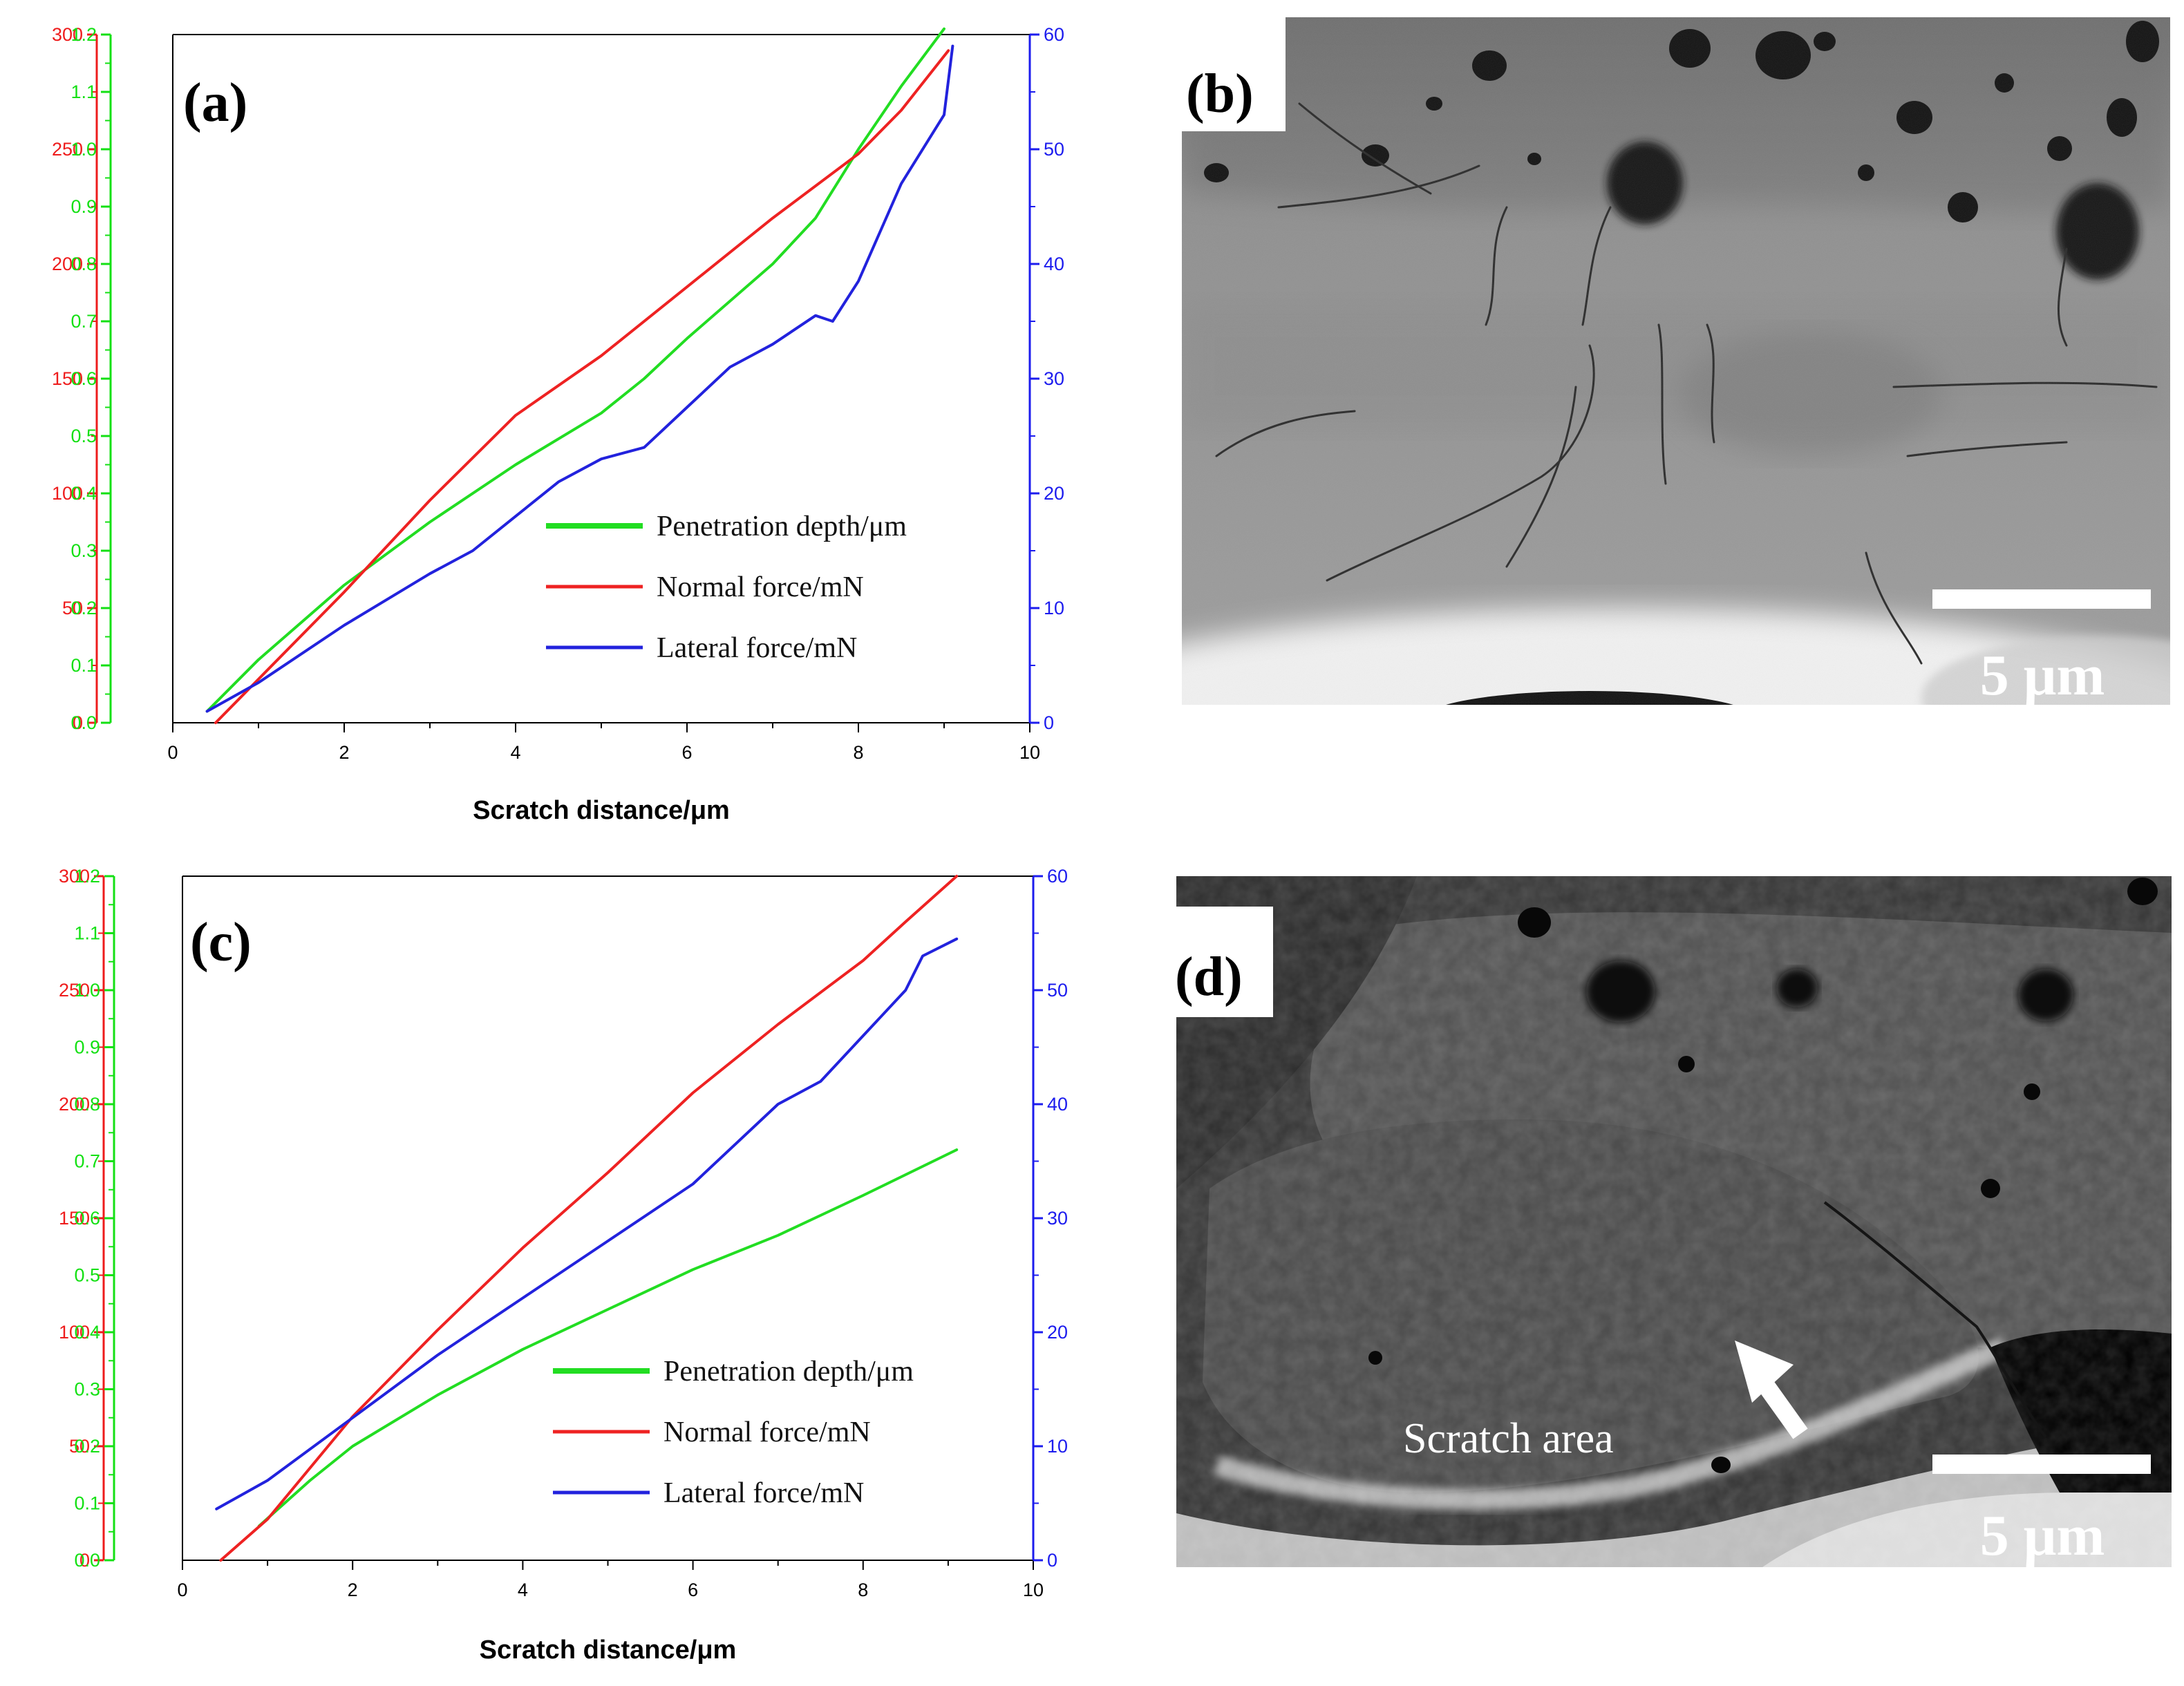 The image size is (2184, 1686). What do you see at coordinates (1771, 1390) in the screenshot?
I see `arrow-icon` at bounding box center [1771, 1390].